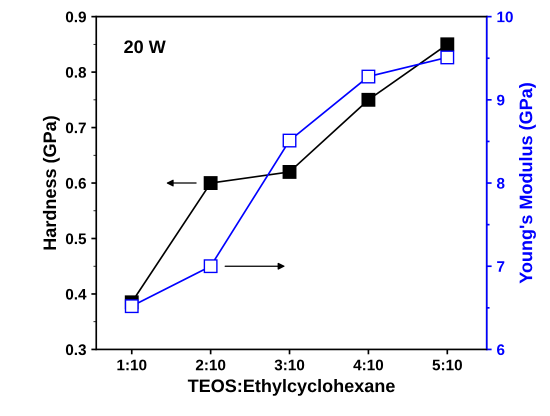 The width and height of the screenshot is (550, 416). Describe the element at coordinates (76, 238) in the screenshot. I see `y-tick-label: 0.5` at that location.